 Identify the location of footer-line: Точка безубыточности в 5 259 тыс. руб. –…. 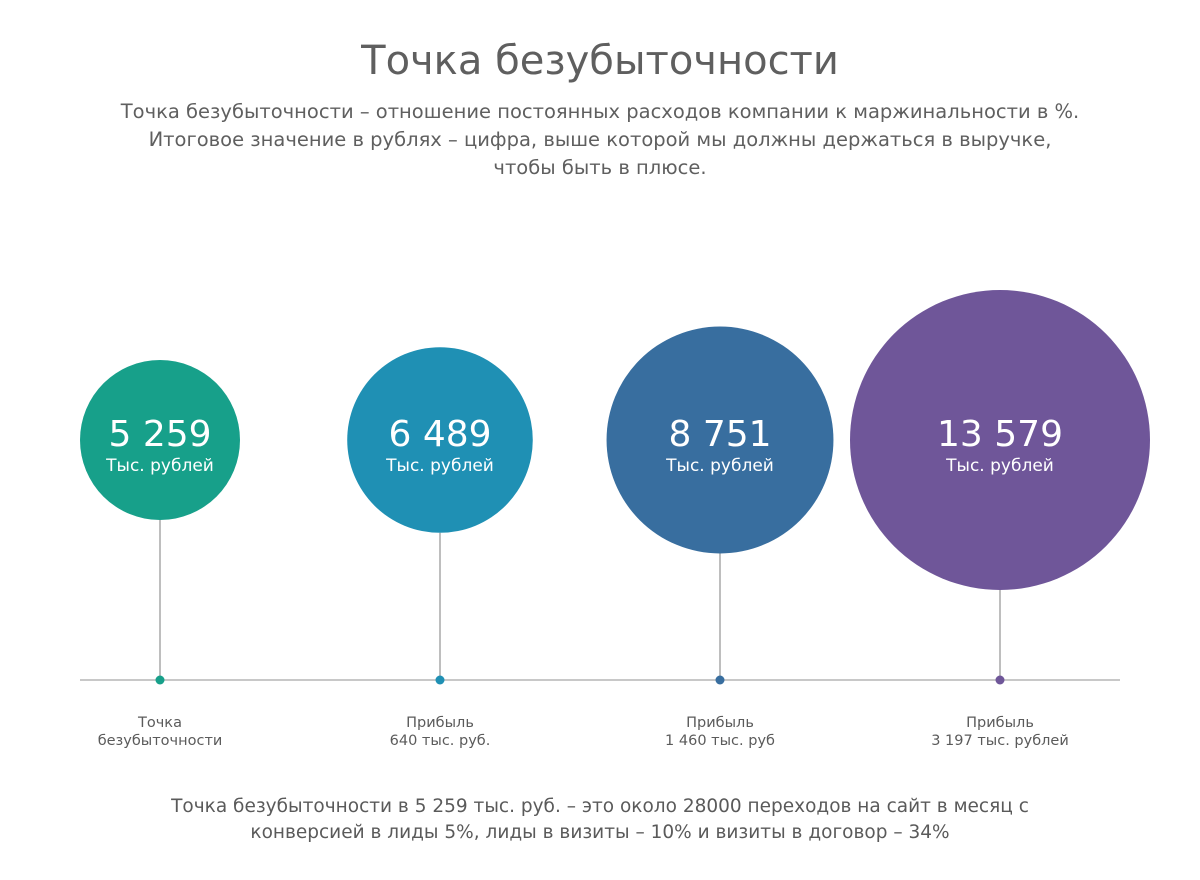
(600, 806).